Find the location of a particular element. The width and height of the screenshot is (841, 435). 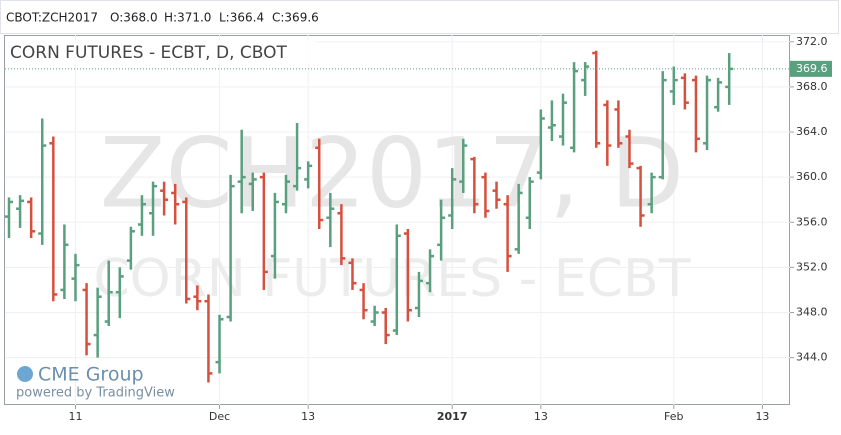

close-value: C:369.6 is located at coordinates (295, 18).